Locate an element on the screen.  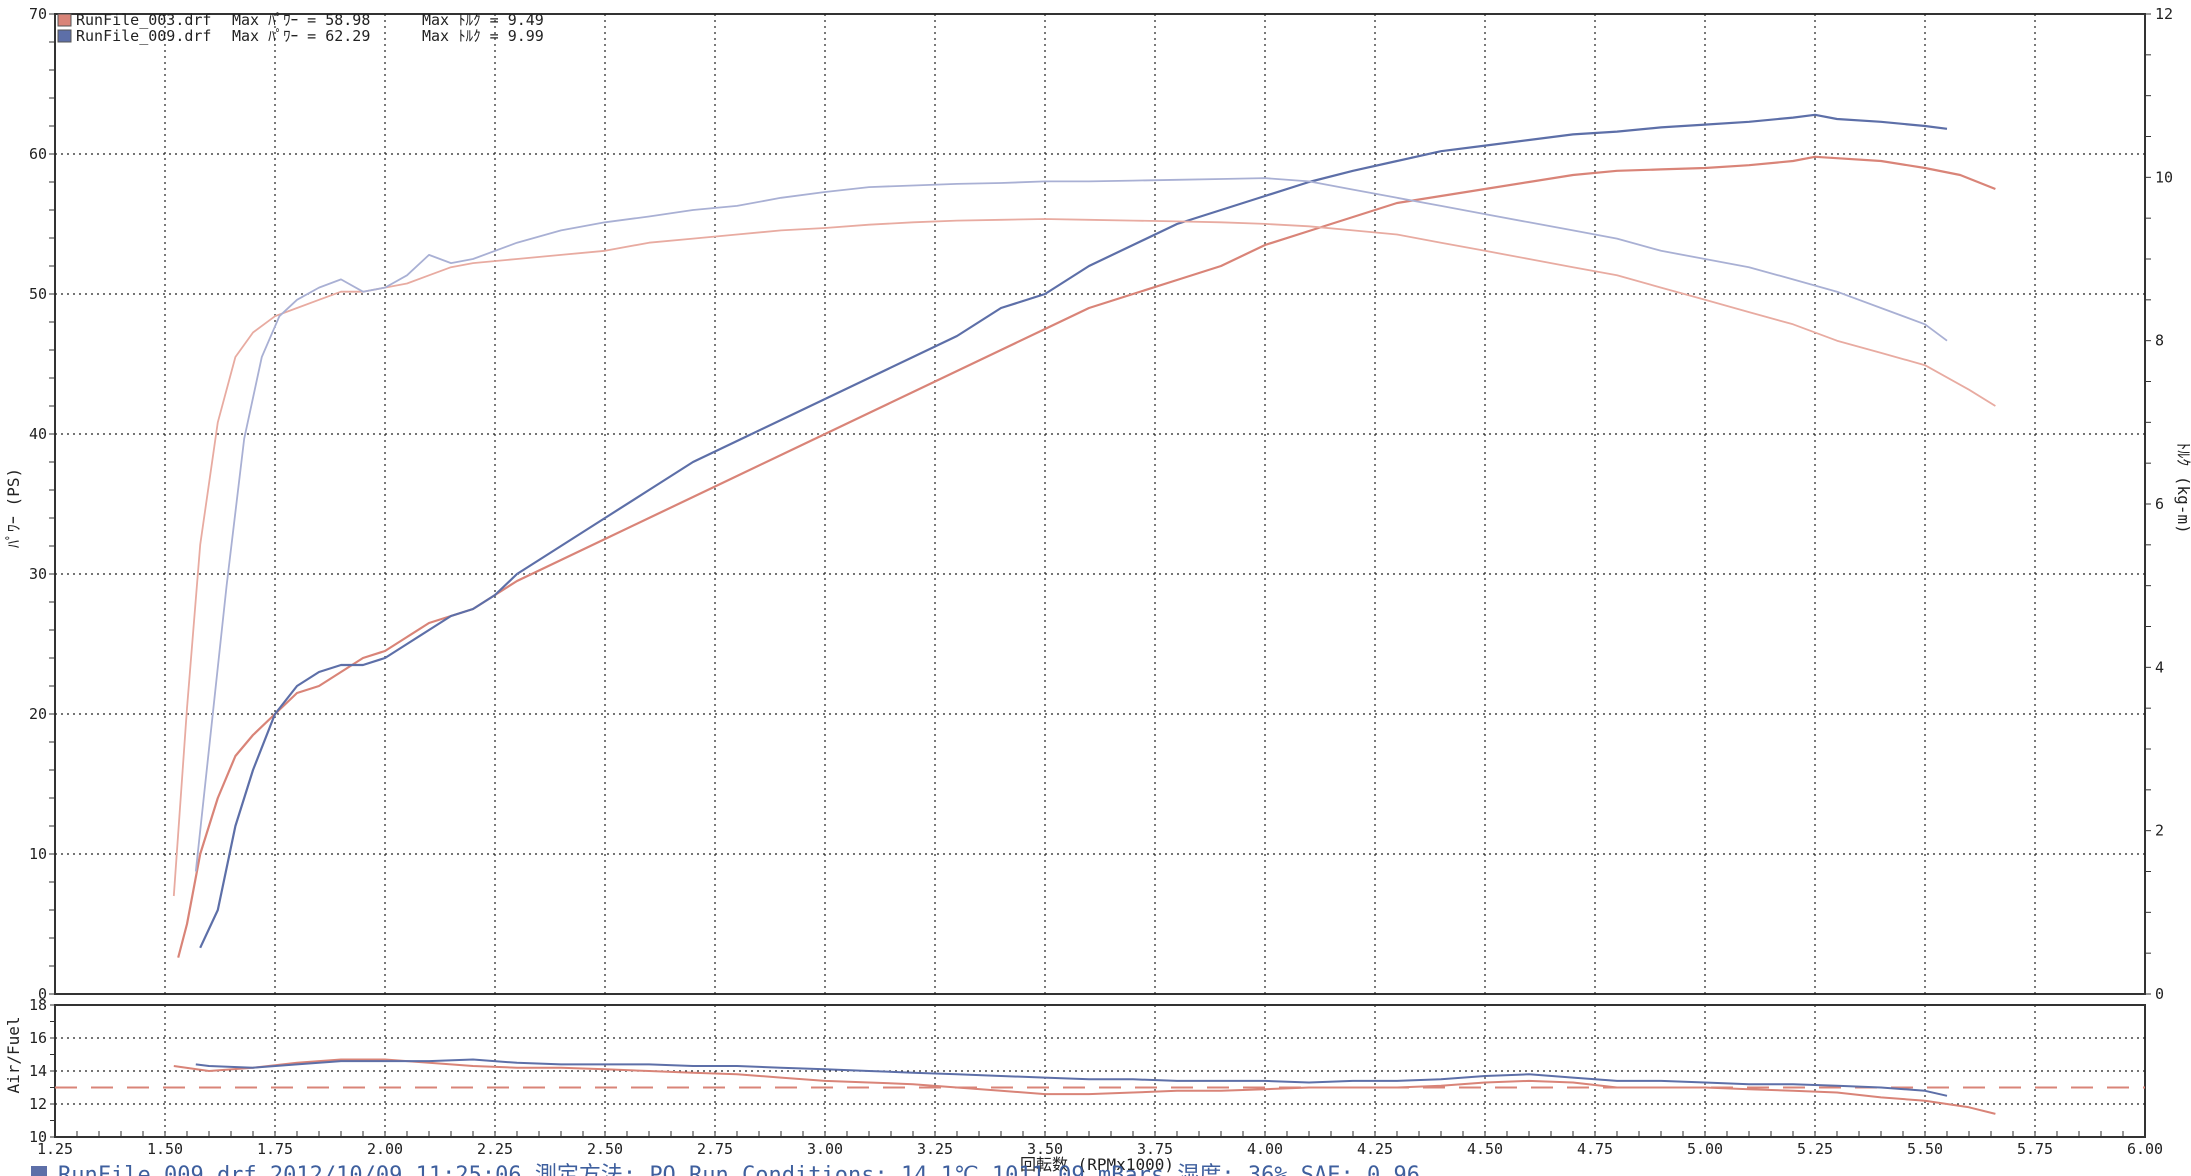
x-tick-label: 3.25 is located at coordinates (935, 1149).